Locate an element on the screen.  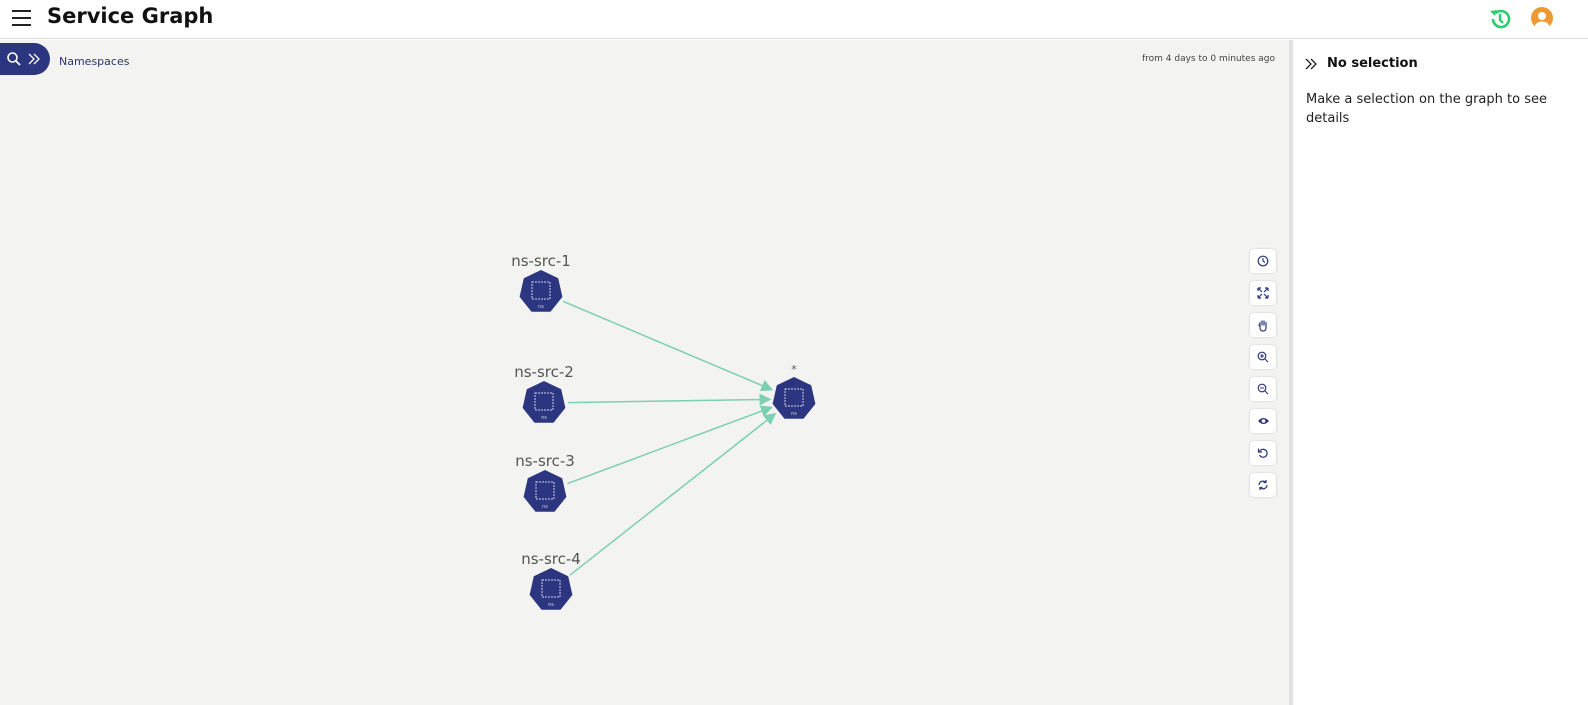
panel-title: No selection is located at coordinates (1372, 63).